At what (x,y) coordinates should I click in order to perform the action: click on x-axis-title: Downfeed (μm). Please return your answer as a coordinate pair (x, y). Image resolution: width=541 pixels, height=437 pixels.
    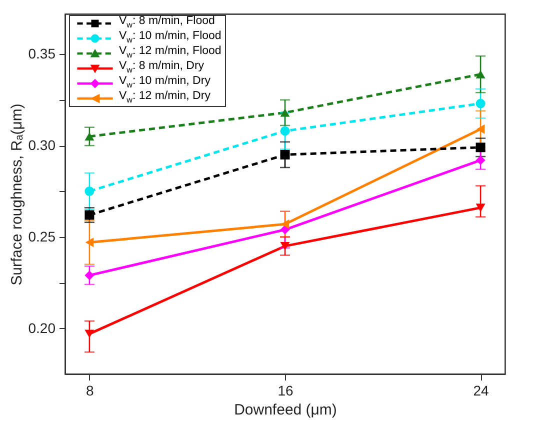
    Looking at the image, I should click on (285, 410).